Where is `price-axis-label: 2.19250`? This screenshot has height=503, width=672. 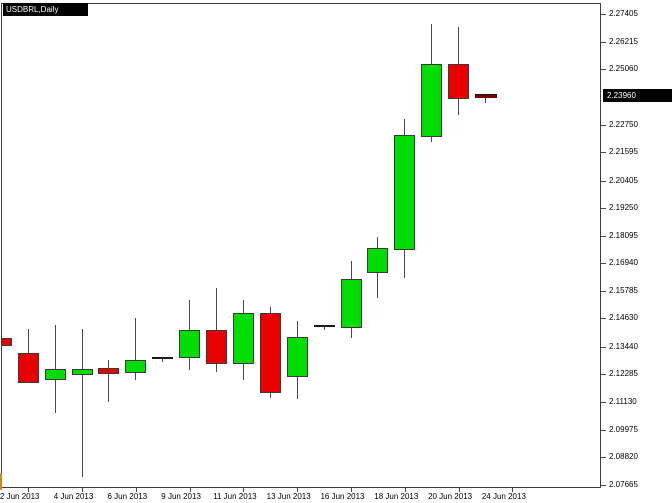 price-axis-label: 2.19250 is located at coordinates (623, 208).